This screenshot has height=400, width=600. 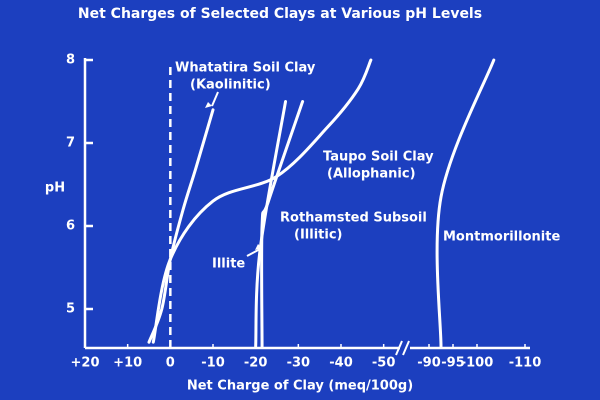 I want to click on y-tick-label: 5, so click(x=70, y=309).